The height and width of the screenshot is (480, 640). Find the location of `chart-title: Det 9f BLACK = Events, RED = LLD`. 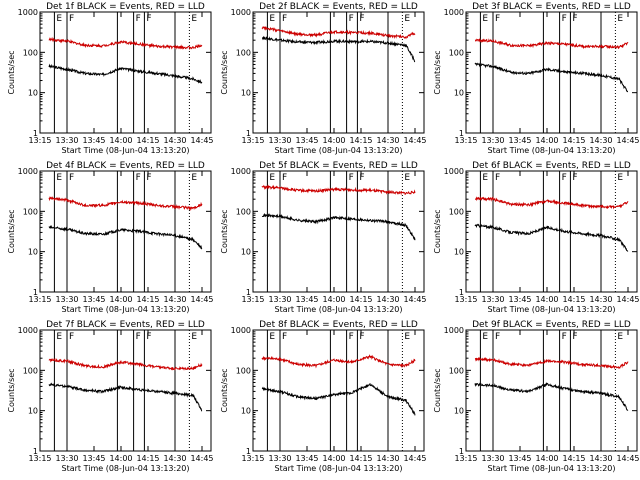

chart-title: Det 9f BLACK = Events, RED = LLD is located at coordinates (551, 325).